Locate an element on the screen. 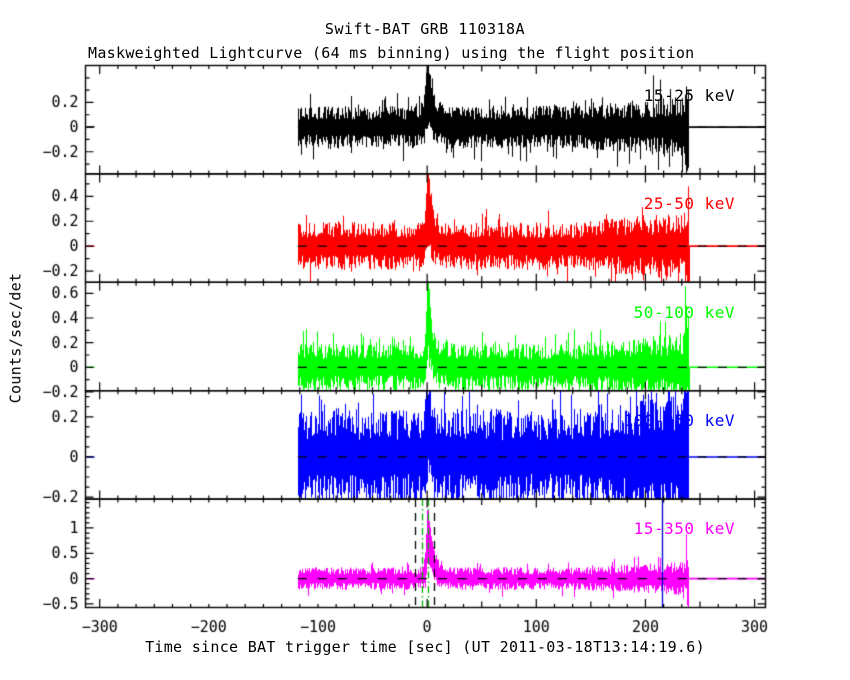 The image size is (850, 680). chart-title: Swift-BAT GRB 110318A is located at coordinates (425, 29).